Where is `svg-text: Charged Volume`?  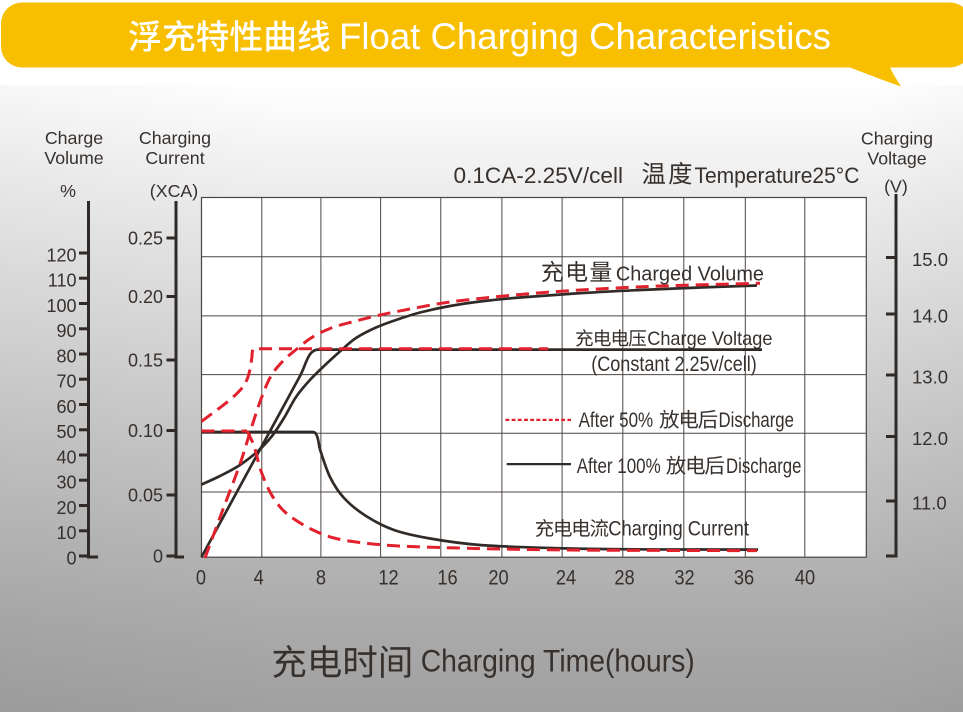 svg-text: Charged Volume is located at coordinates (690, 274).